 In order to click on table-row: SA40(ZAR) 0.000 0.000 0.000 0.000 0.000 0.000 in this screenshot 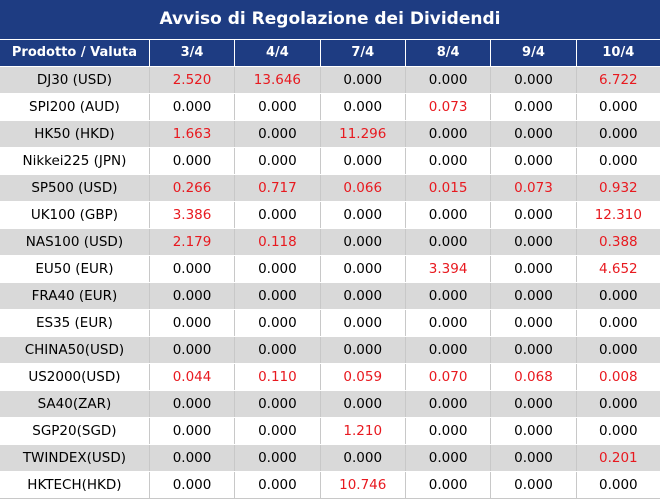, I will do `click(330, 403)`.